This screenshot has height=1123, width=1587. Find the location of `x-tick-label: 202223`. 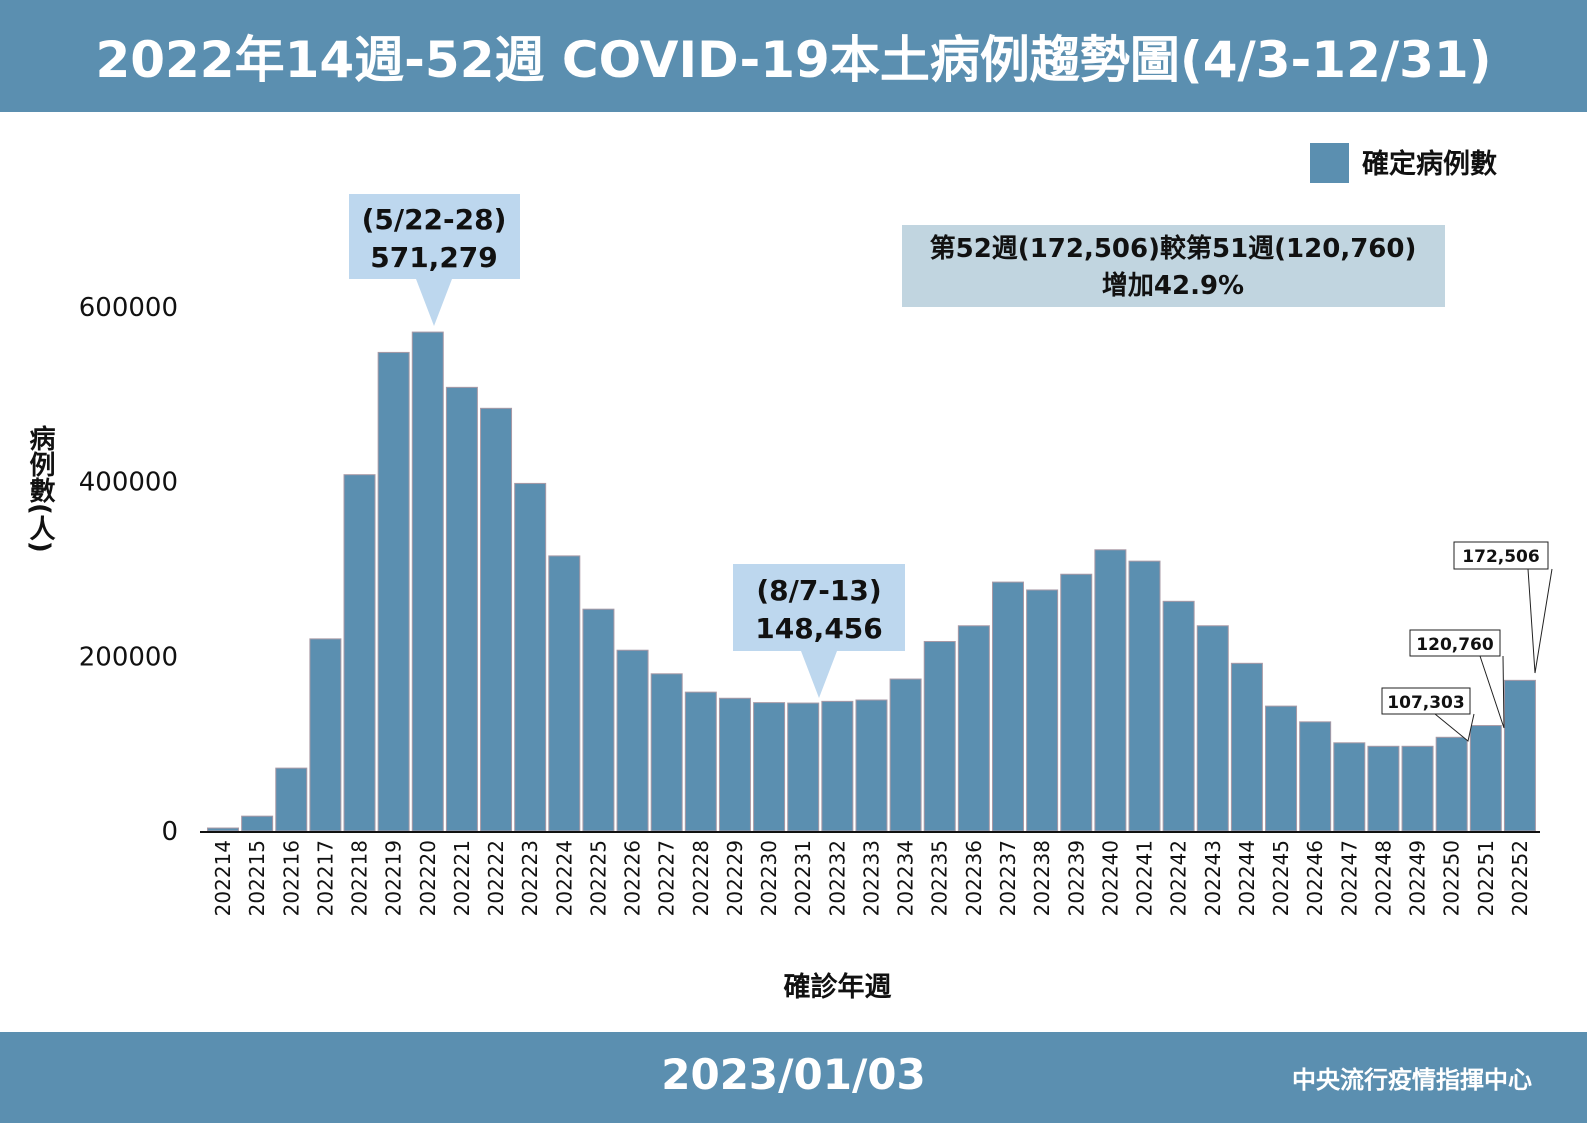

x-tick-label: 202223 is located at coordinates (530, 878).